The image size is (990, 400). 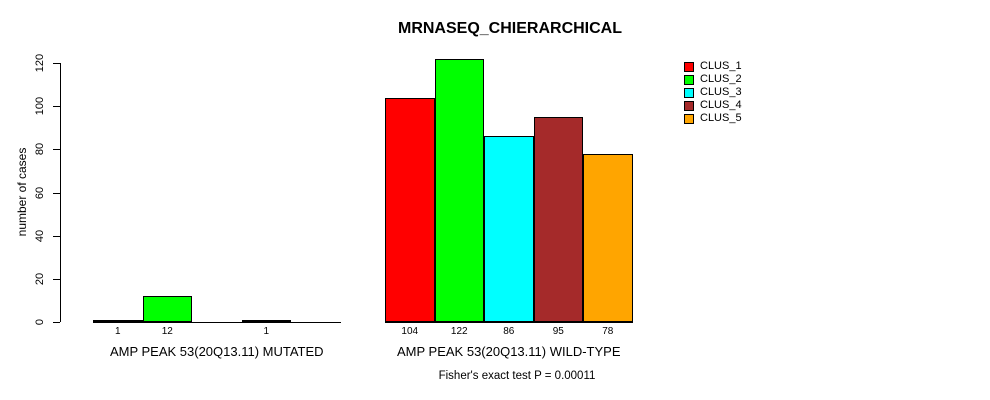 I want to click on bar-clus_3-group2, so click(x=509, y=229).